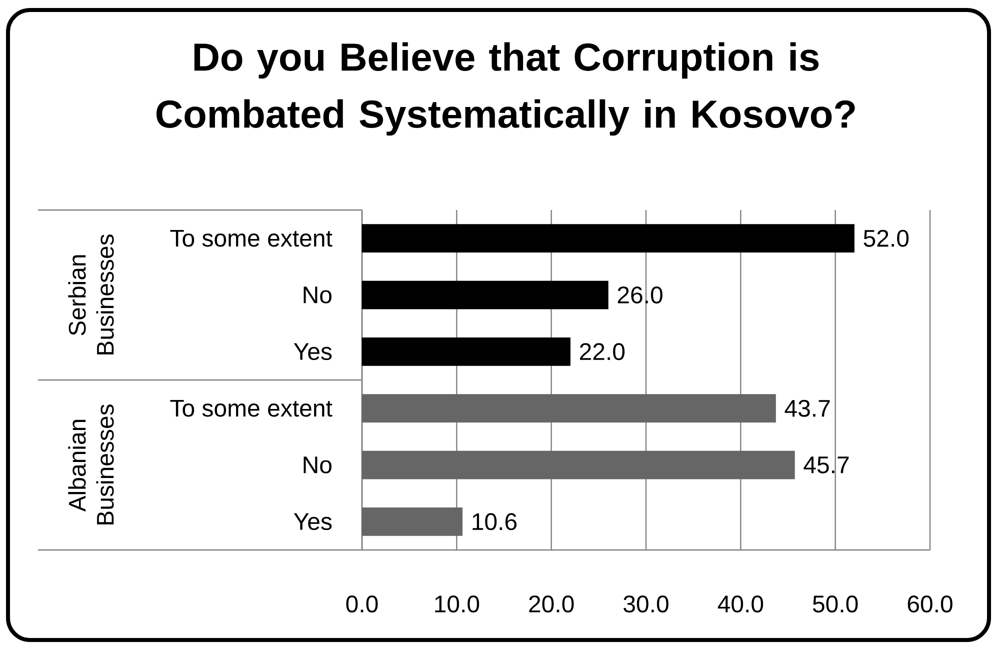 The image size is (997, 646). What do you see at coordinates (505, 89) in the screenshot?
I see `chart-title: Do you Believe that Corruption is Combated Systematically in Kosovo?` at bounding box center [505, 89].